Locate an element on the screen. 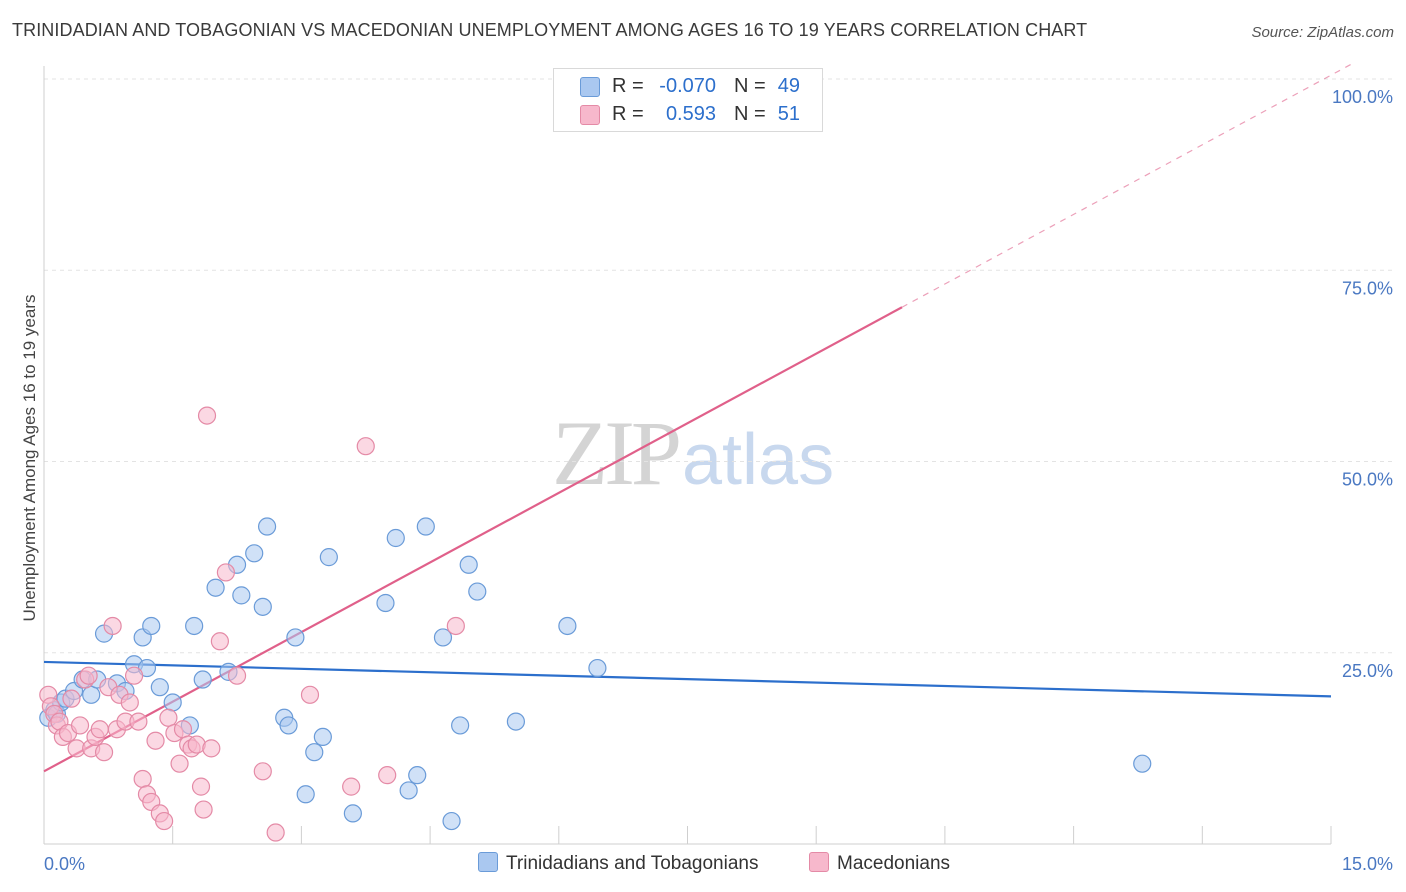  y-tick-label: 25.0% is located at coordinates (1367, 671).